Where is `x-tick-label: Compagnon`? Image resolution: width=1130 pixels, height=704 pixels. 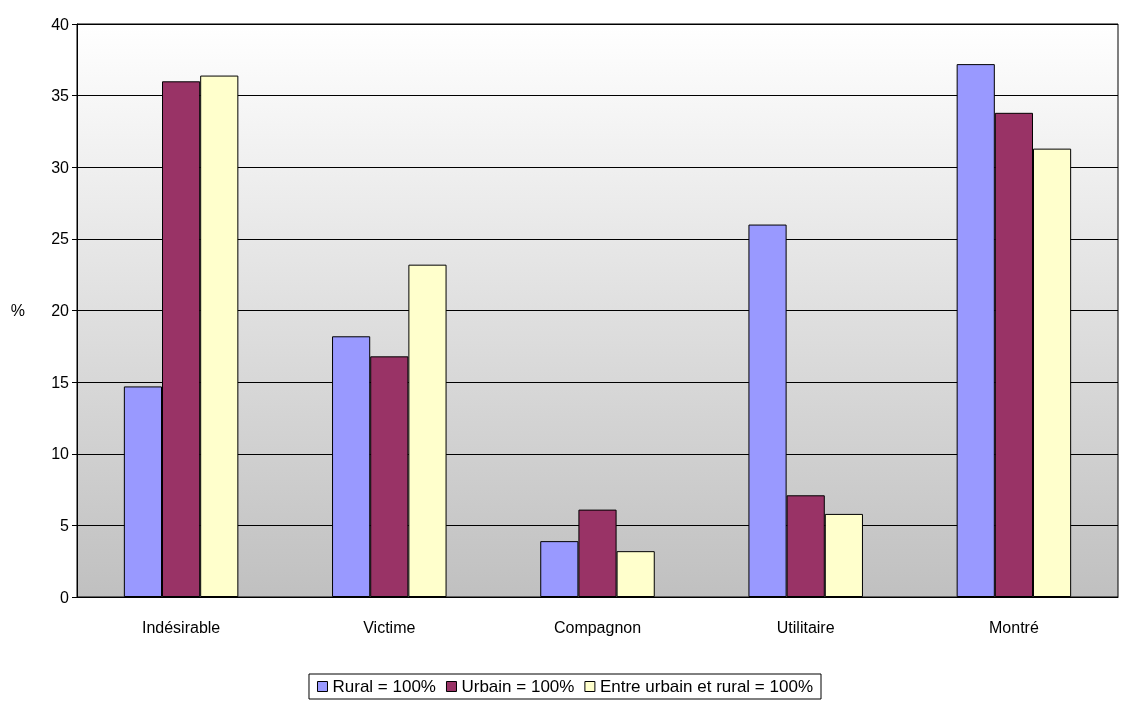
x-tick-label: Compagnon is located at coordinates (597, 627).